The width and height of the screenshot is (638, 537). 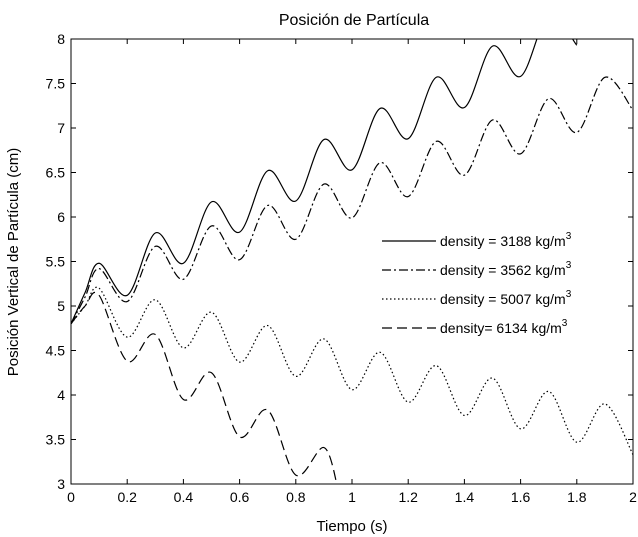 I want to click on y-tick-label: 3, so click(x=61, y=484).